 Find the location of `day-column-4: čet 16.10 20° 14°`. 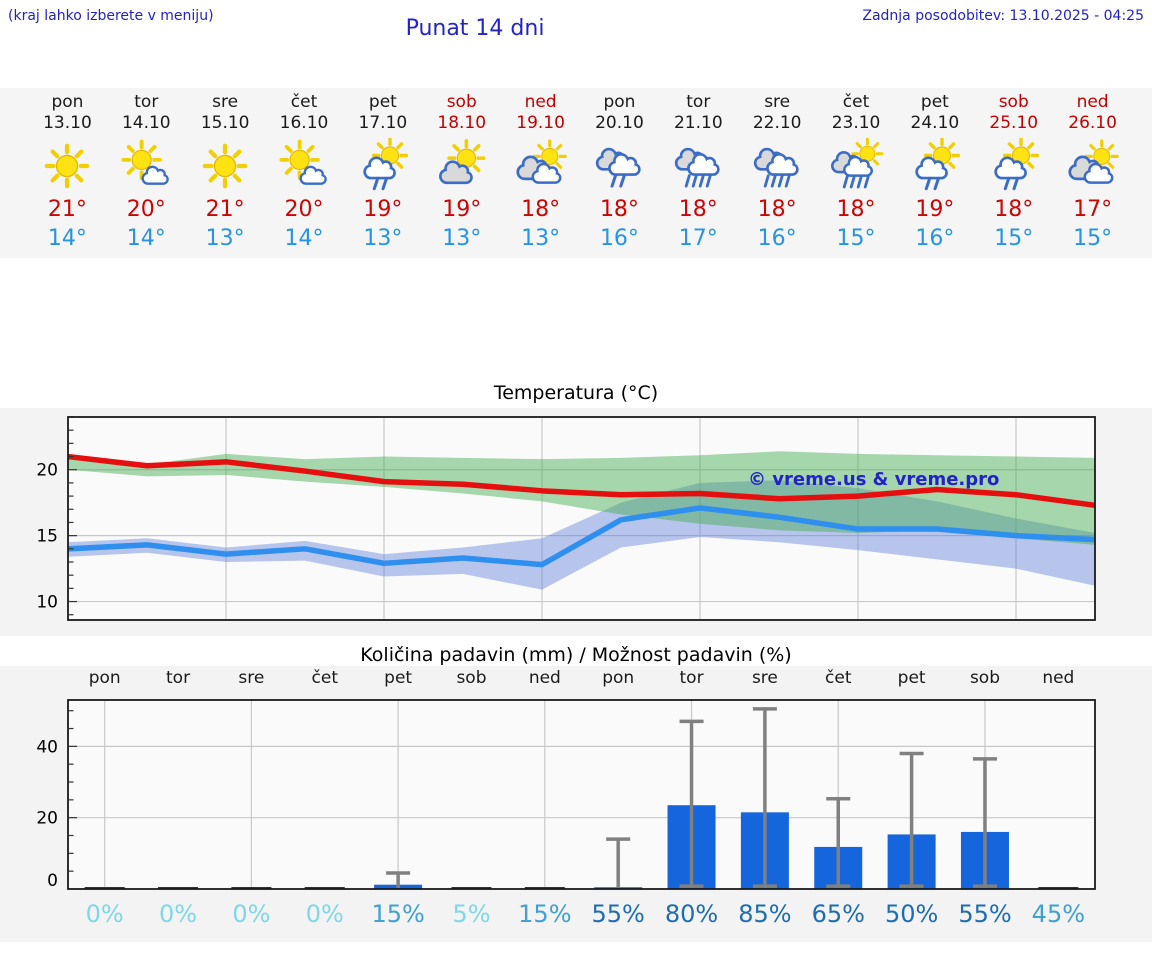

day-column-4: čet 16.10 20° 14° is located at coordinates (304, 175).